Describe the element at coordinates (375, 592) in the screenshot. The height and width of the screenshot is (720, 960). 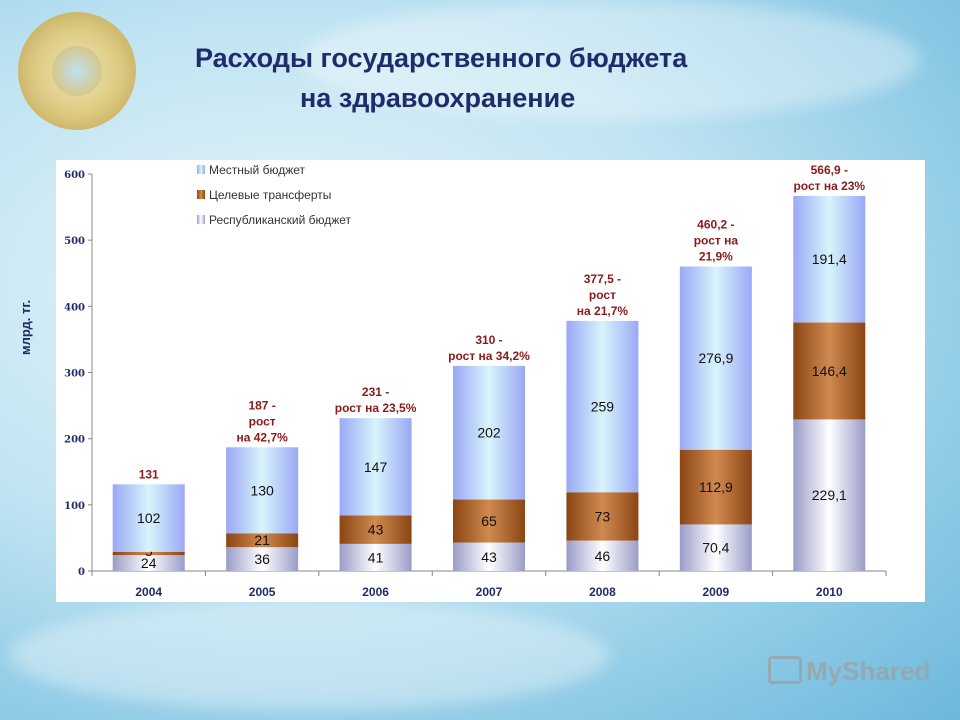
I see `x-tick-label: 2006` at that location.